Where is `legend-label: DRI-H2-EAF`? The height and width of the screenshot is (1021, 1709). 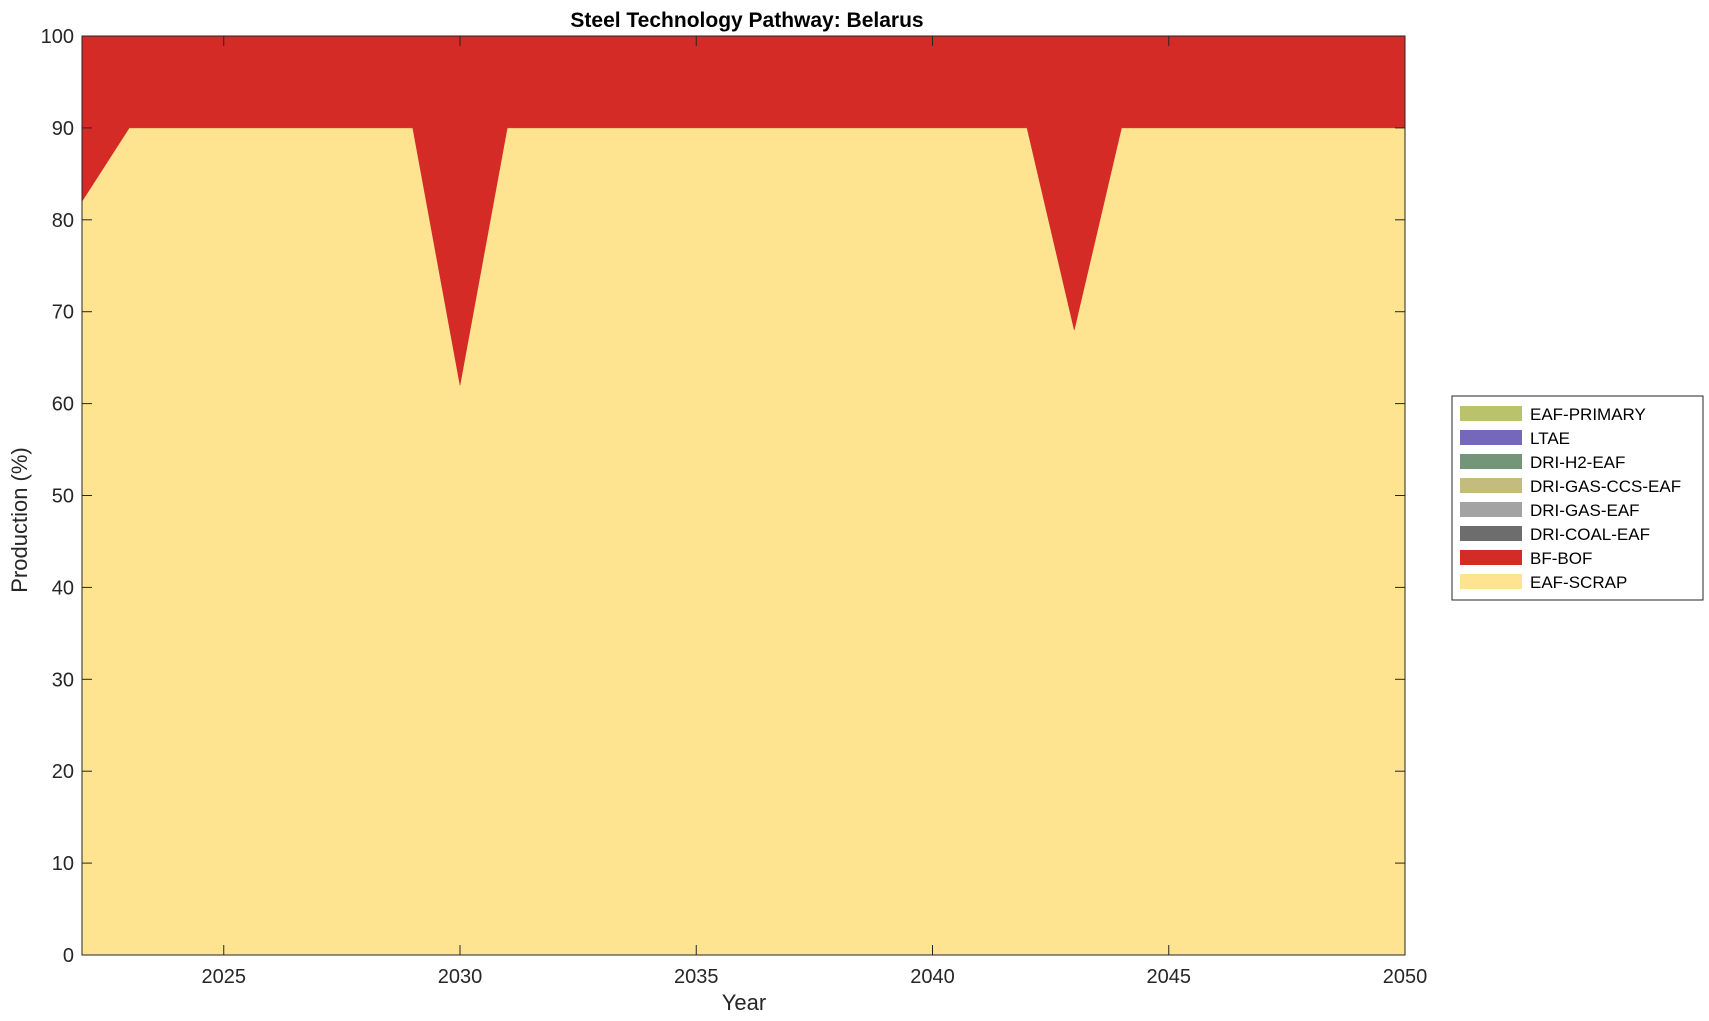 legend-label: DRI-H2-EAF is located at coordinates (1577, 462).